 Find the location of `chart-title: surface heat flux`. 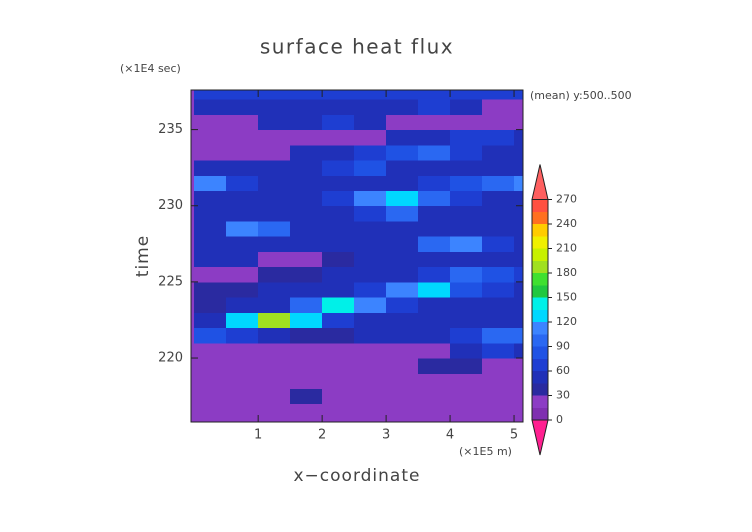

chart-title: surface heat flux is located at coordinates (357, 47).